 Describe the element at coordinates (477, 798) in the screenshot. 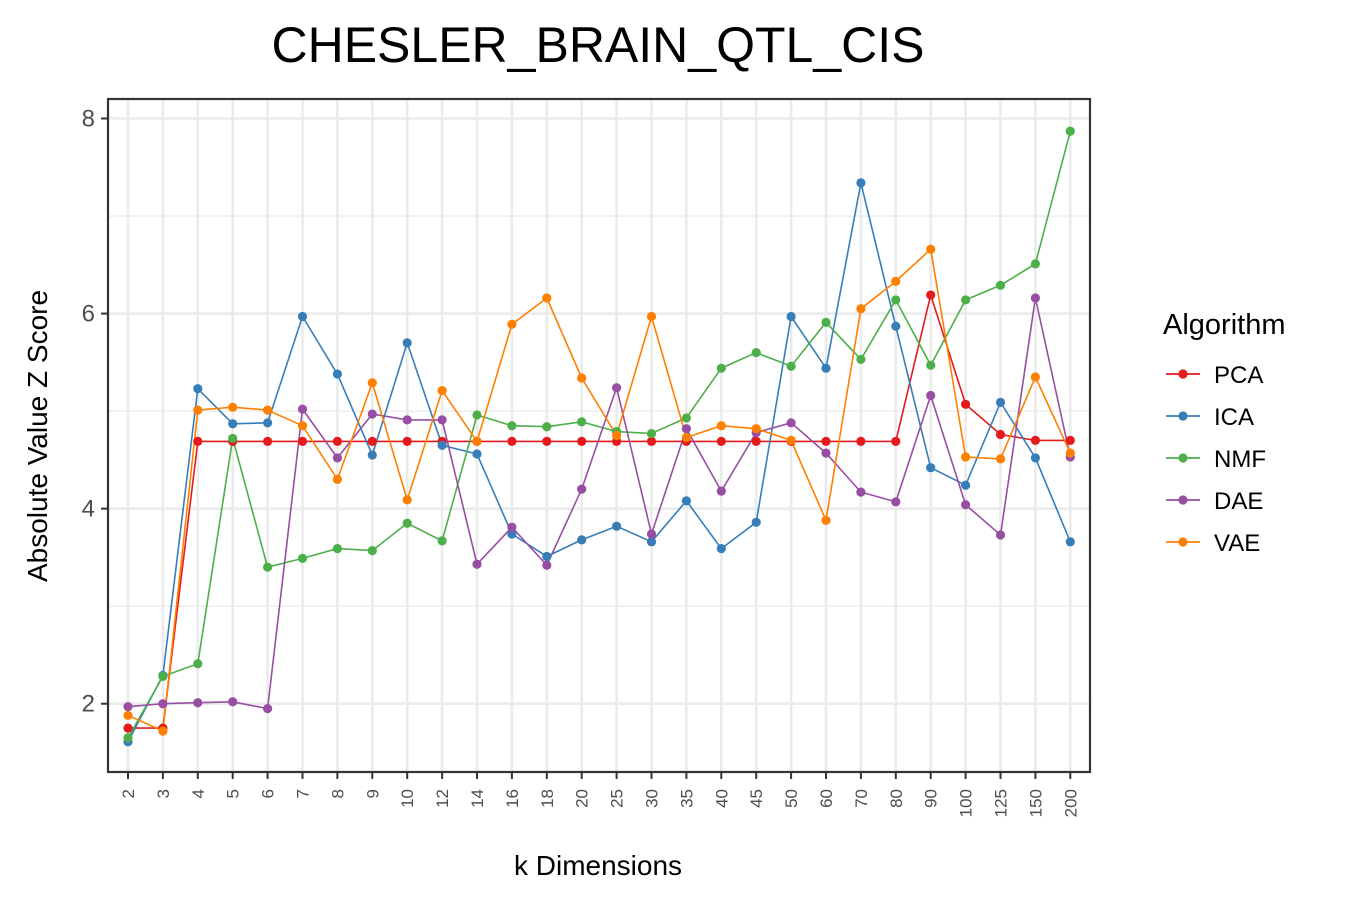

I see `x-tick-label: 14` at that location.